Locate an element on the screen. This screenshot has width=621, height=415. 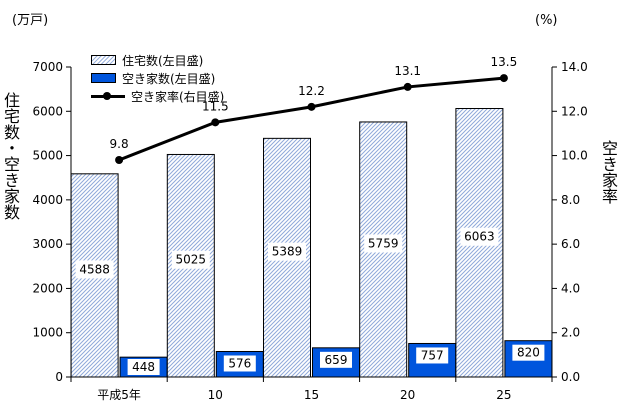
y-axis-title: 住宅数・空き家数 is located at coordinates (10, 156).